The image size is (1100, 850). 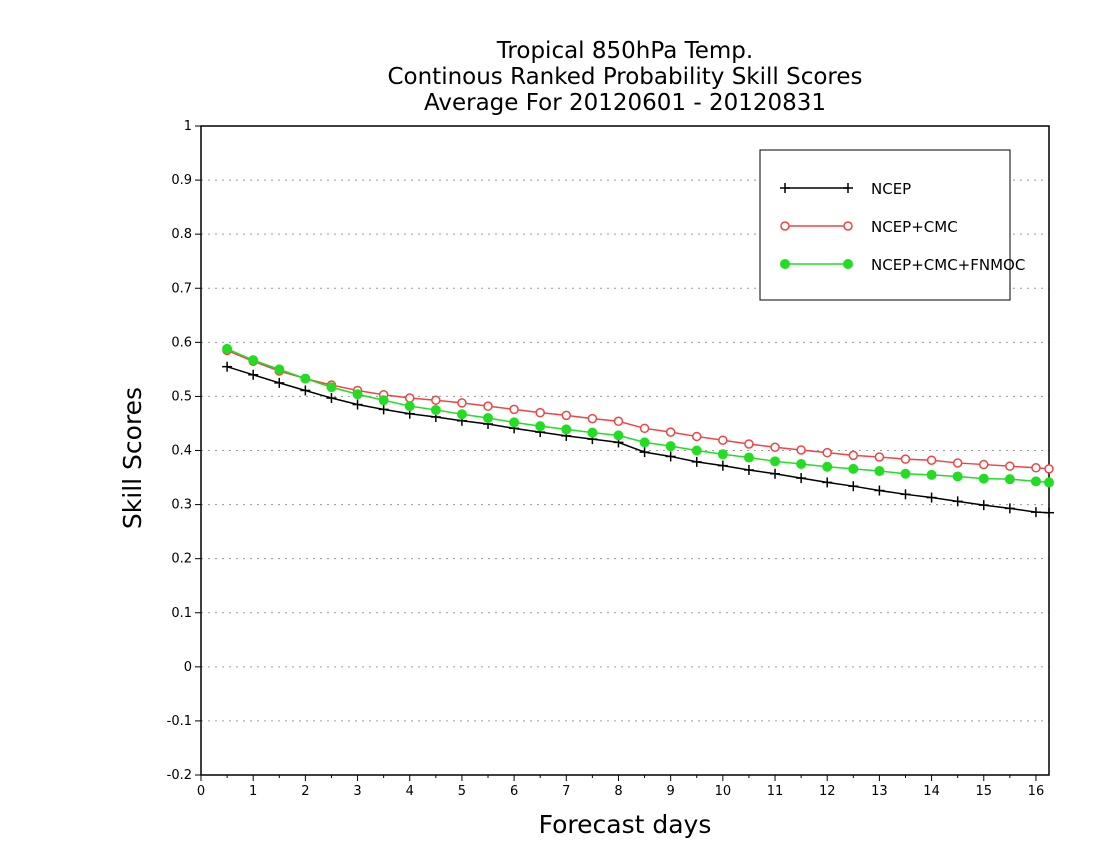 I want to click on x-axis: 0 1 2 3 4 5 6 7 8 9 10 11 12 13 14 15 16, so click(x=620, y=787).